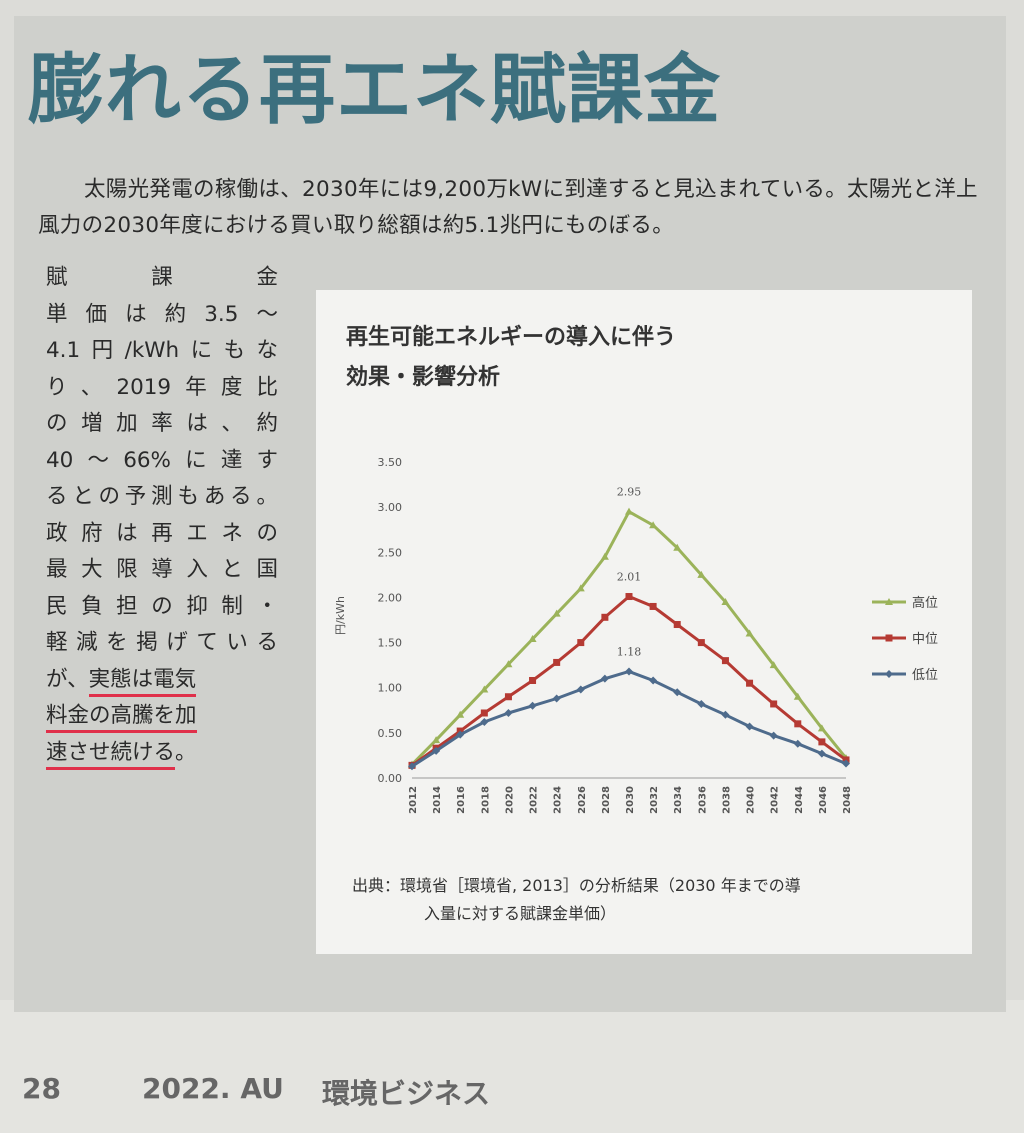 The width and height of the screenshot is (1024, 1133). I want to click on body-text: 。, so click(186, 752).